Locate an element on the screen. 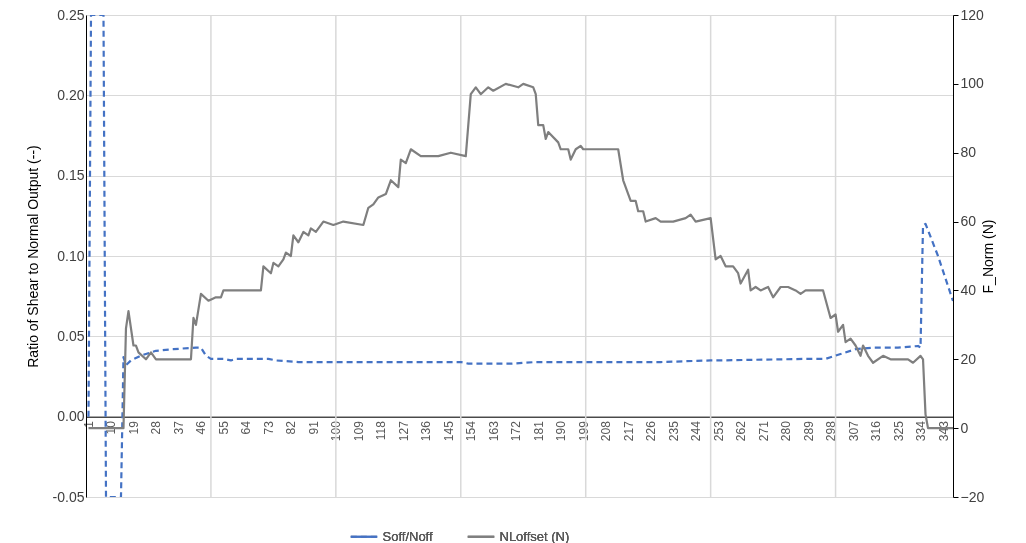 The height and width of the screenshot is (543, 1026). x-tick-label: 208 is located at coordinates (606, 431).